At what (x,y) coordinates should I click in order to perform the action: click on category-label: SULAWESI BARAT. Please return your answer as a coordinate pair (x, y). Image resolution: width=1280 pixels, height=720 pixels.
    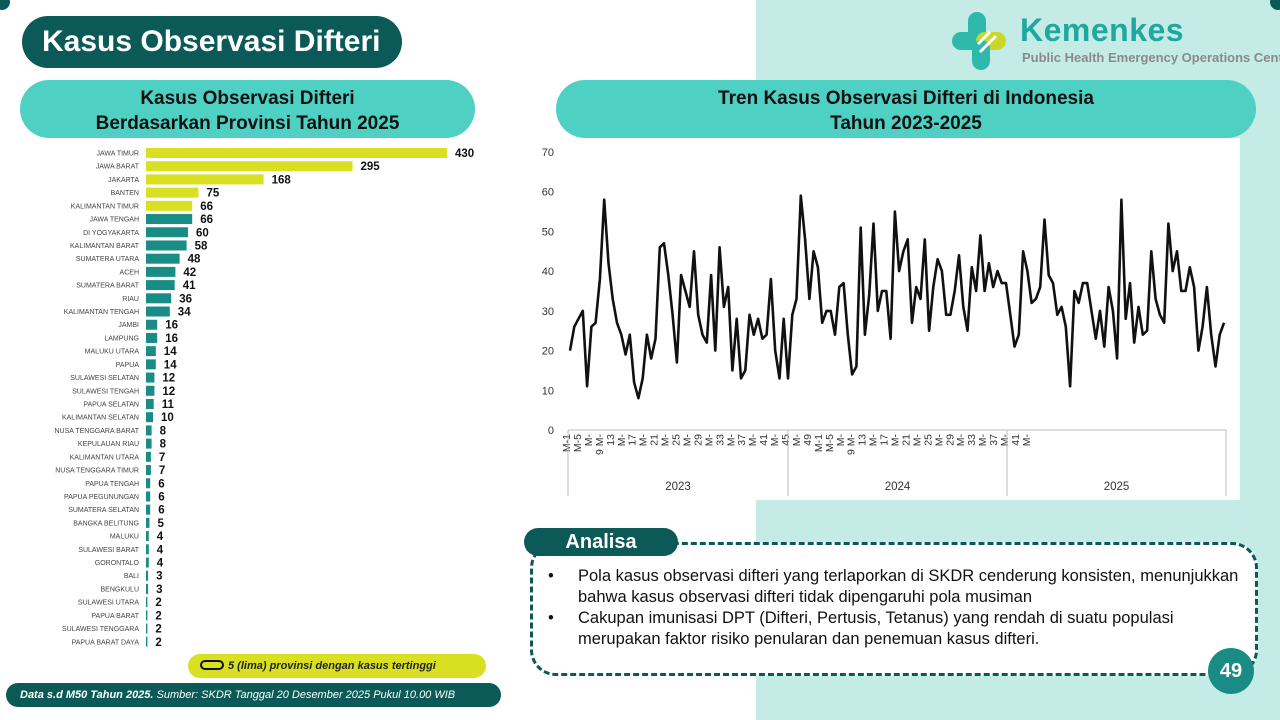
    Looking at the image, I should click on (108, 550).